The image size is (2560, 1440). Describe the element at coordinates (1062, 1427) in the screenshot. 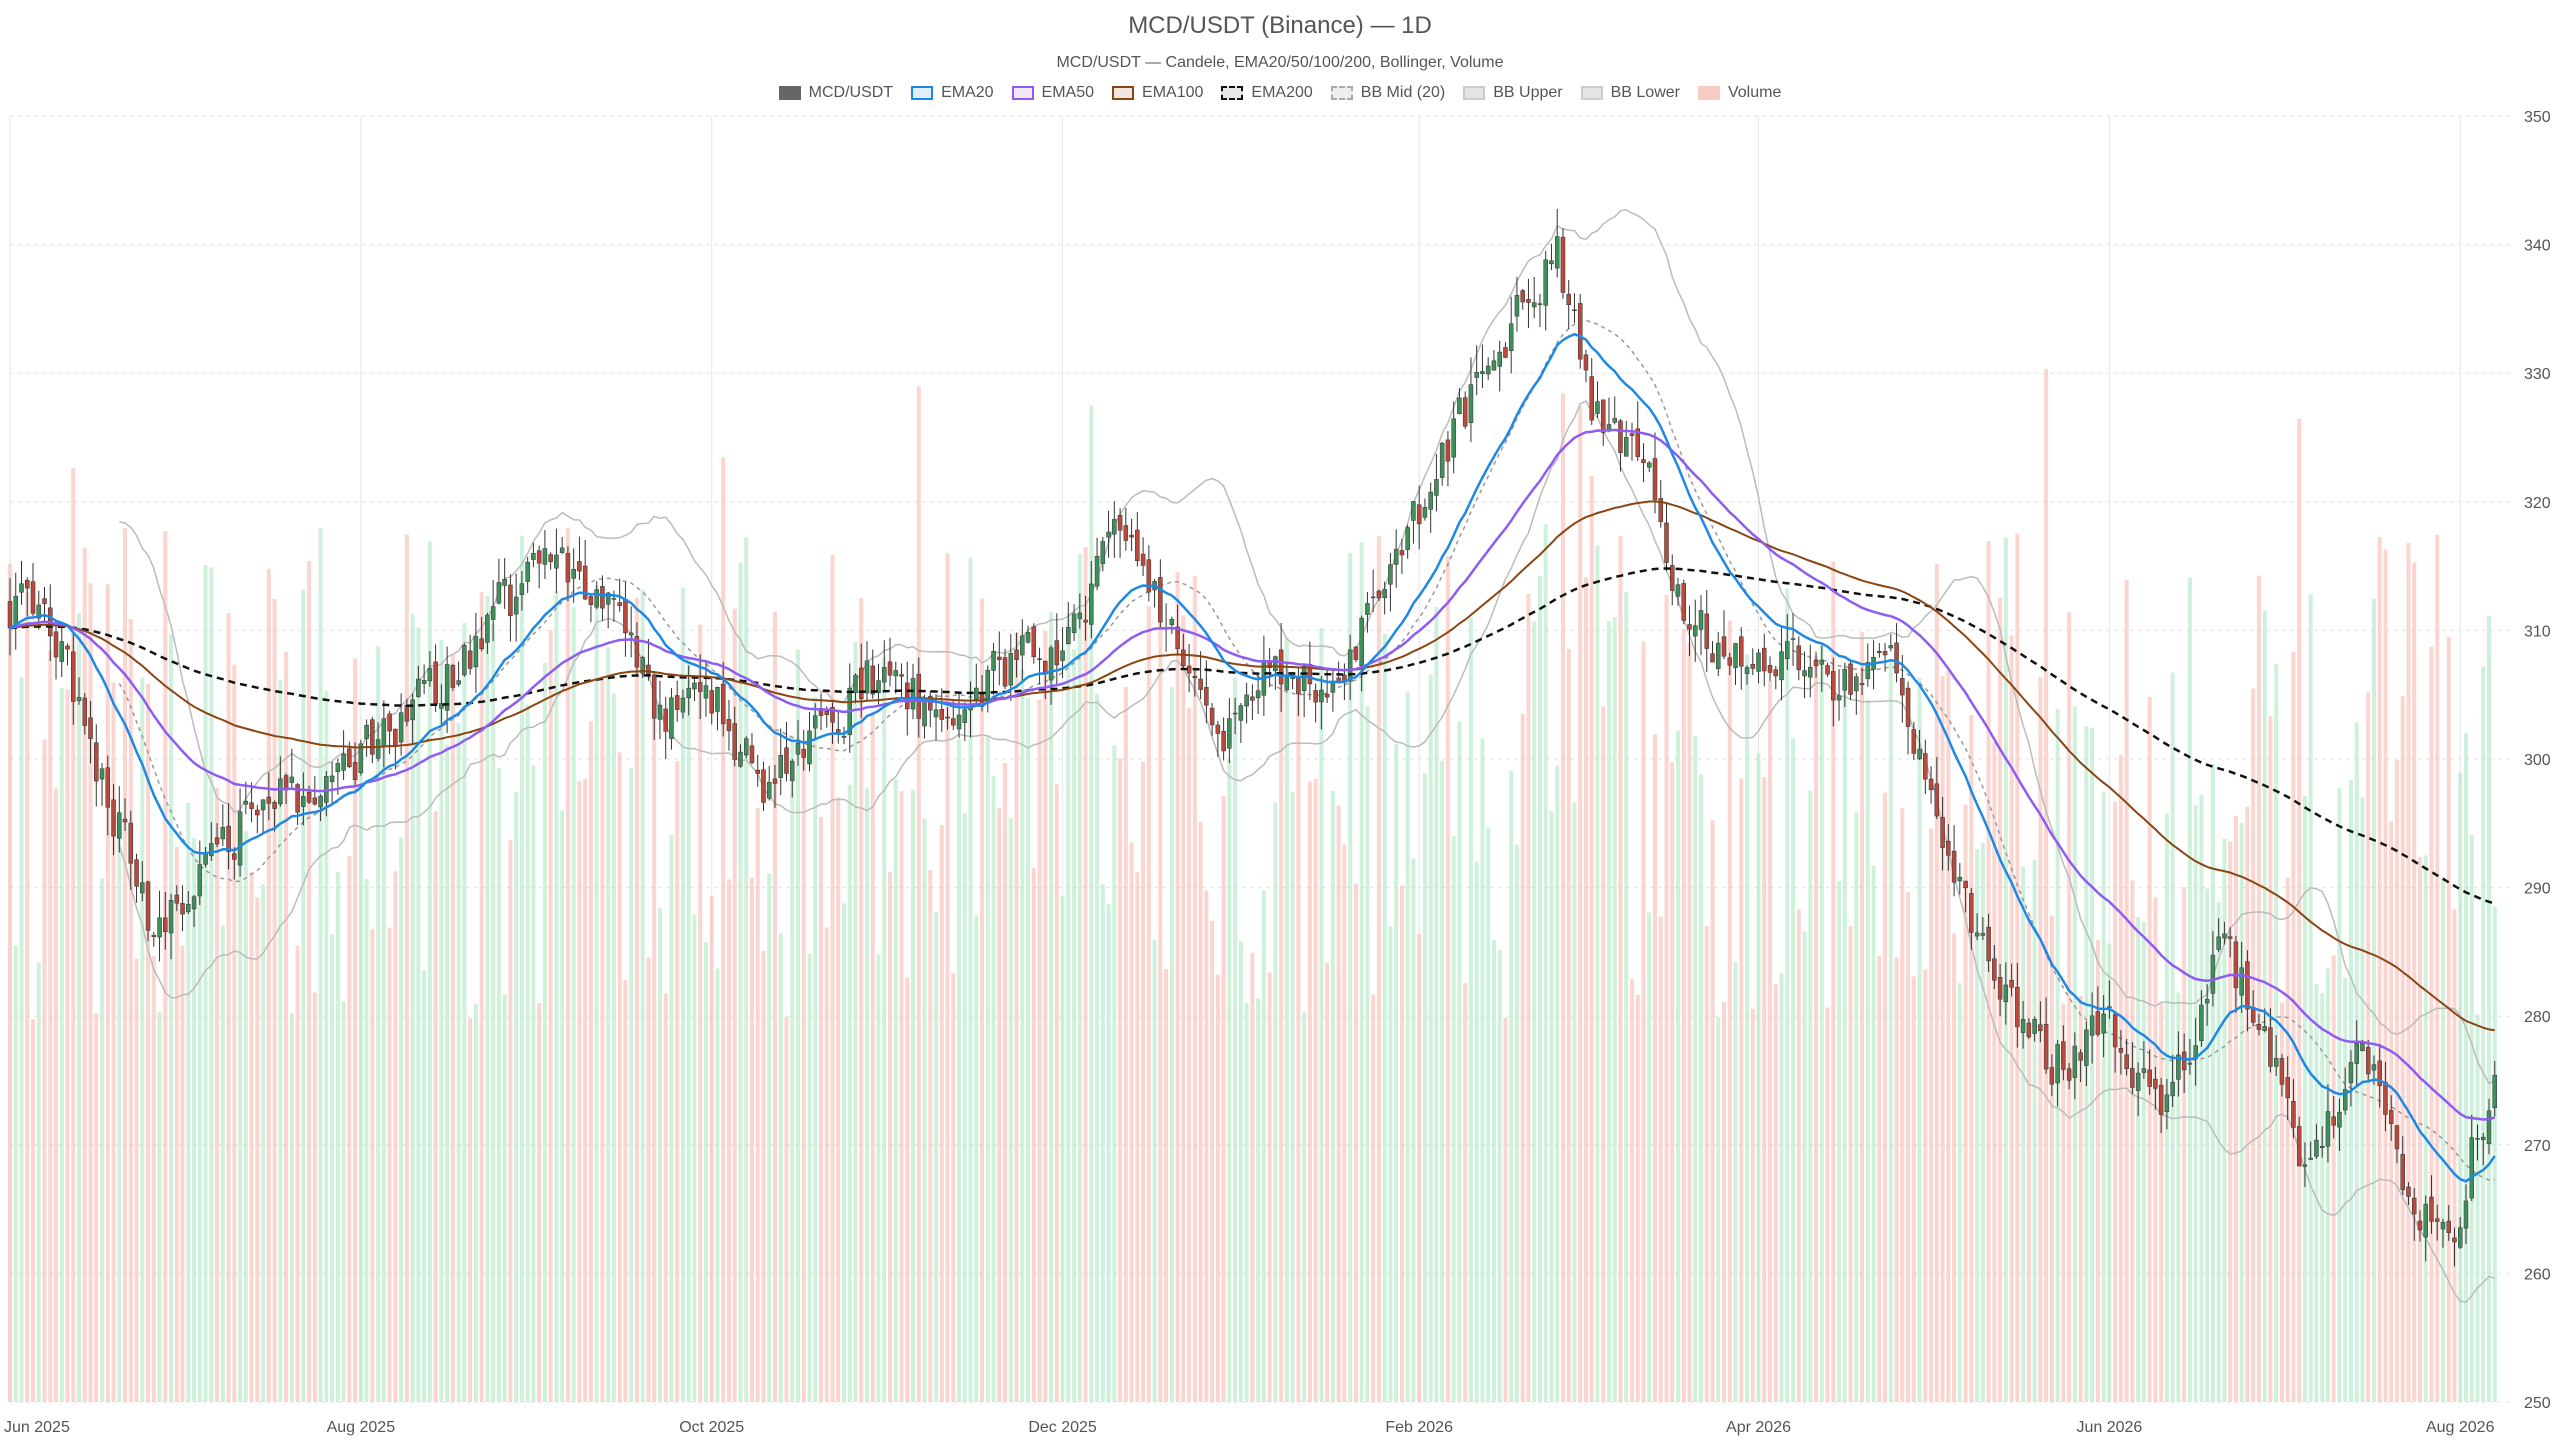

I see `x-tick-label: Dec 2025` at that location.